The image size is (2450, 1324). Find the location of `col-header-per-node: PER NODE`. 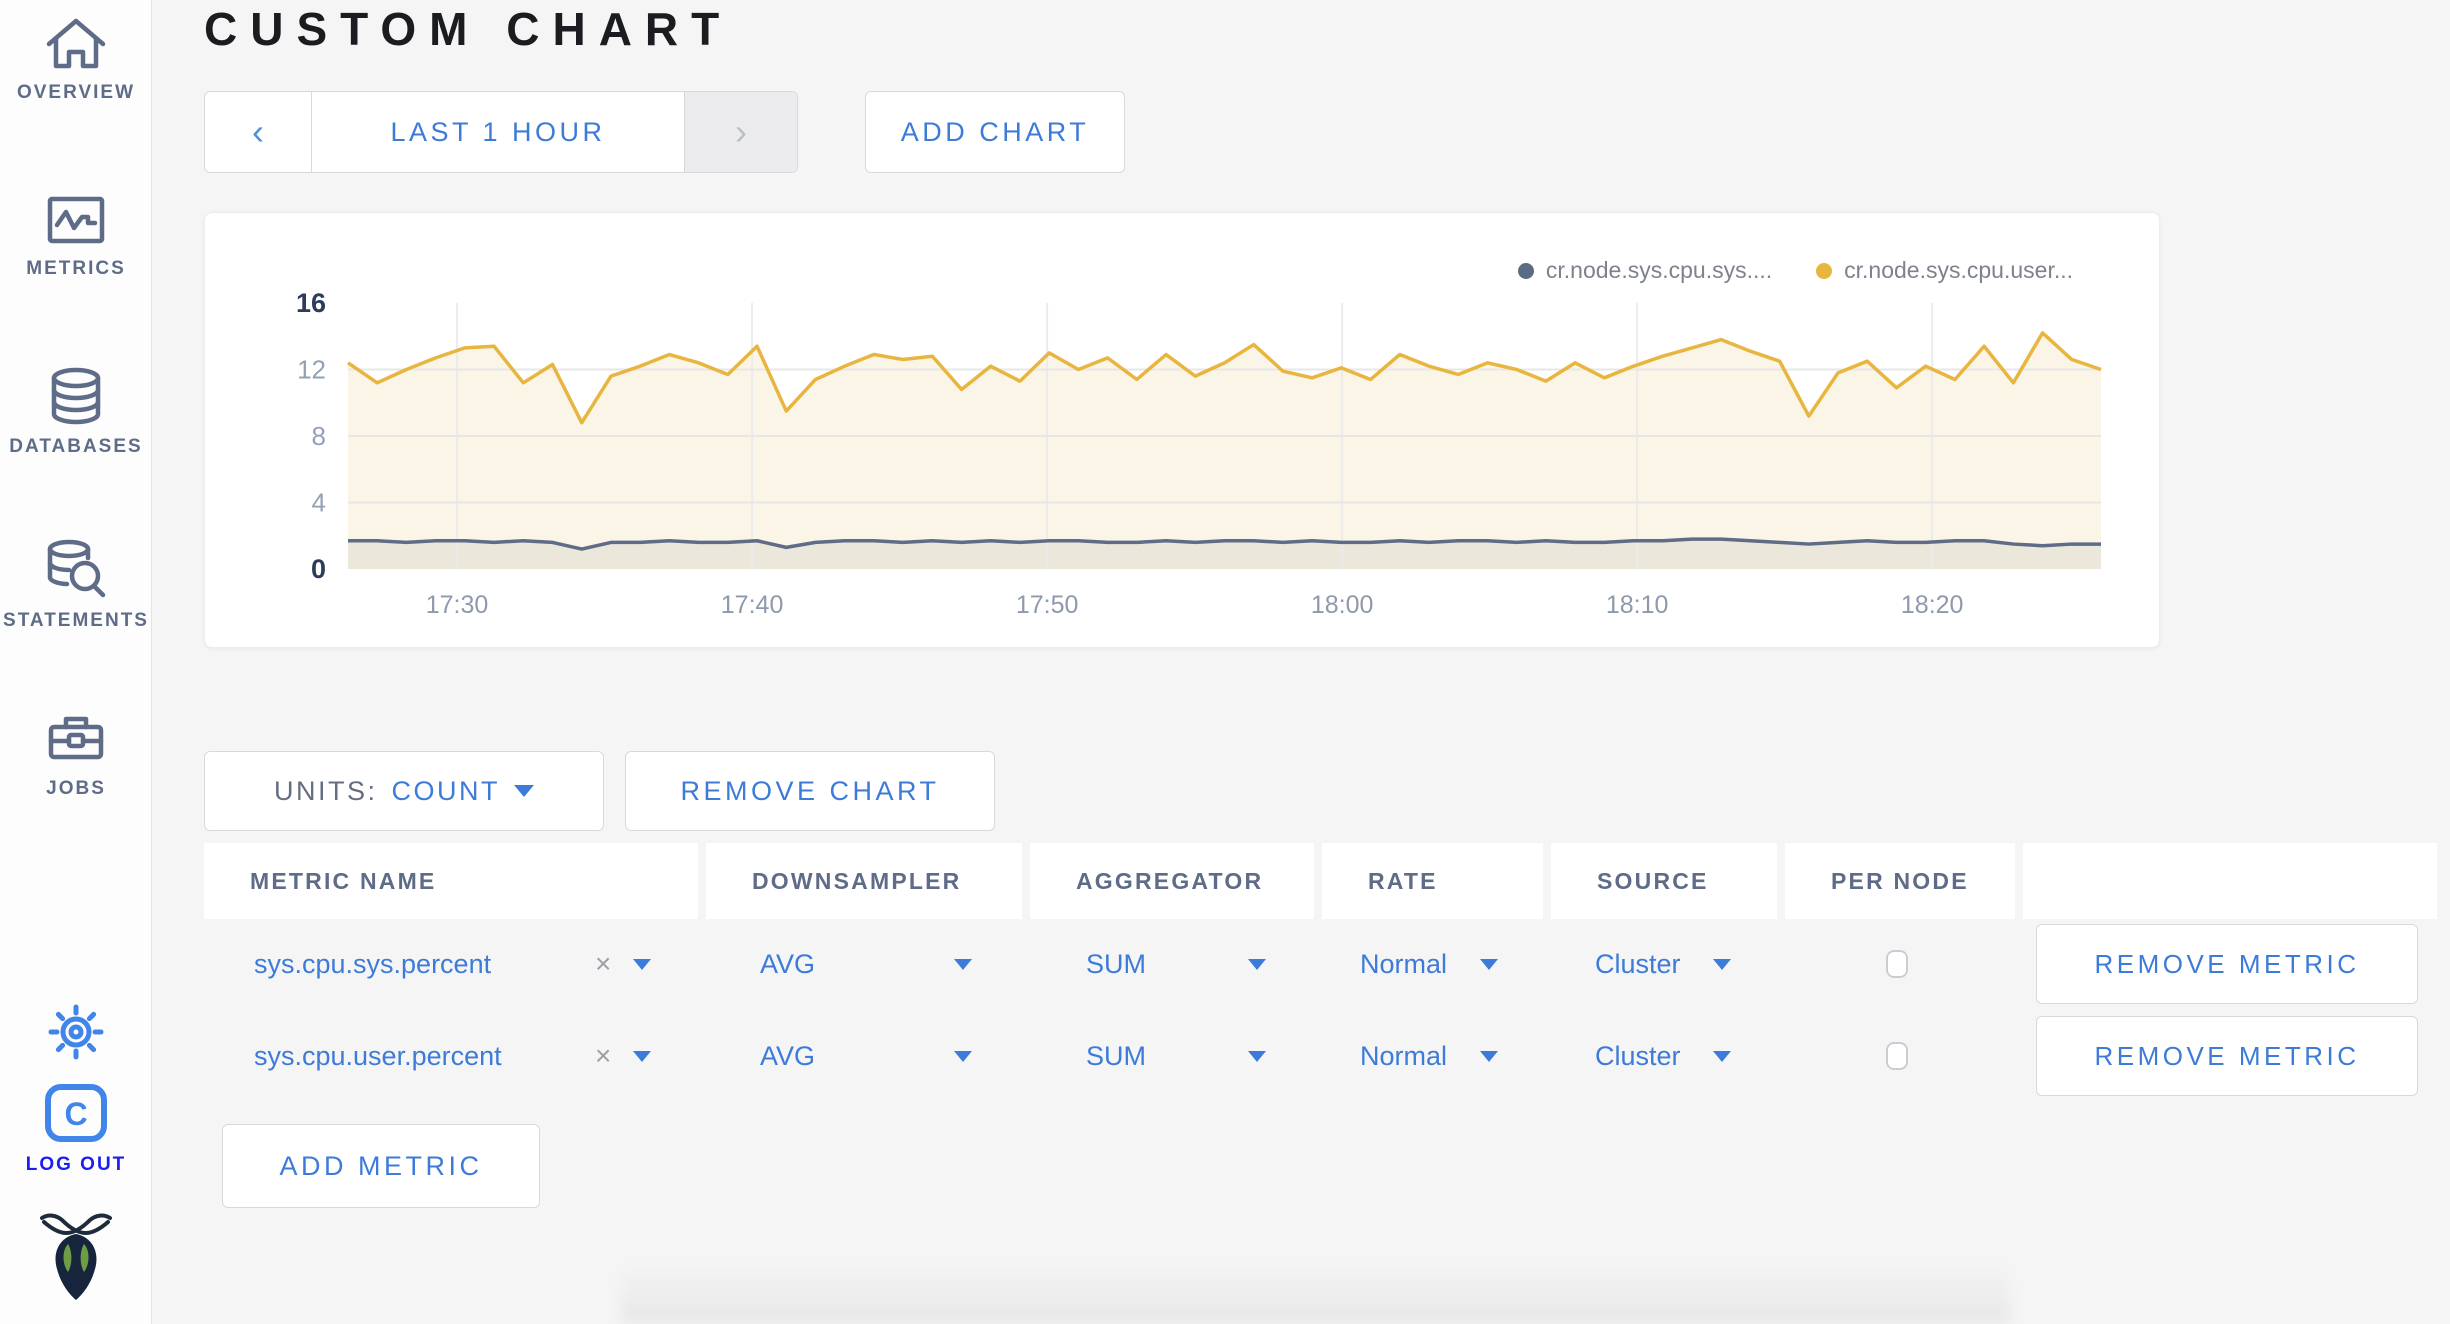

col-header-per-node: PER NODE is located at coordinates (1900, 881).